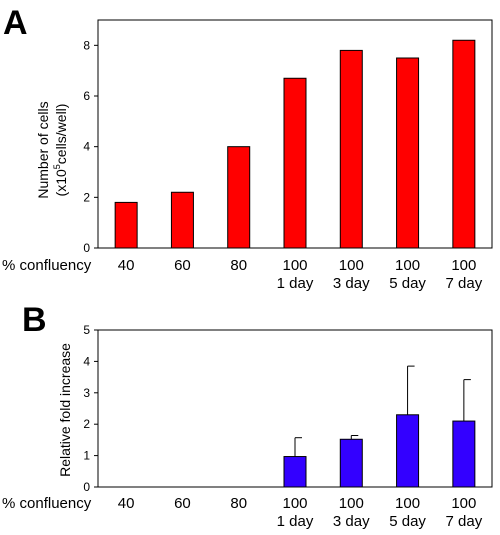 This screenshot has height=535, width=500. I want to click on panel-a-category-sublabel: 5 day, so click(407, 283).